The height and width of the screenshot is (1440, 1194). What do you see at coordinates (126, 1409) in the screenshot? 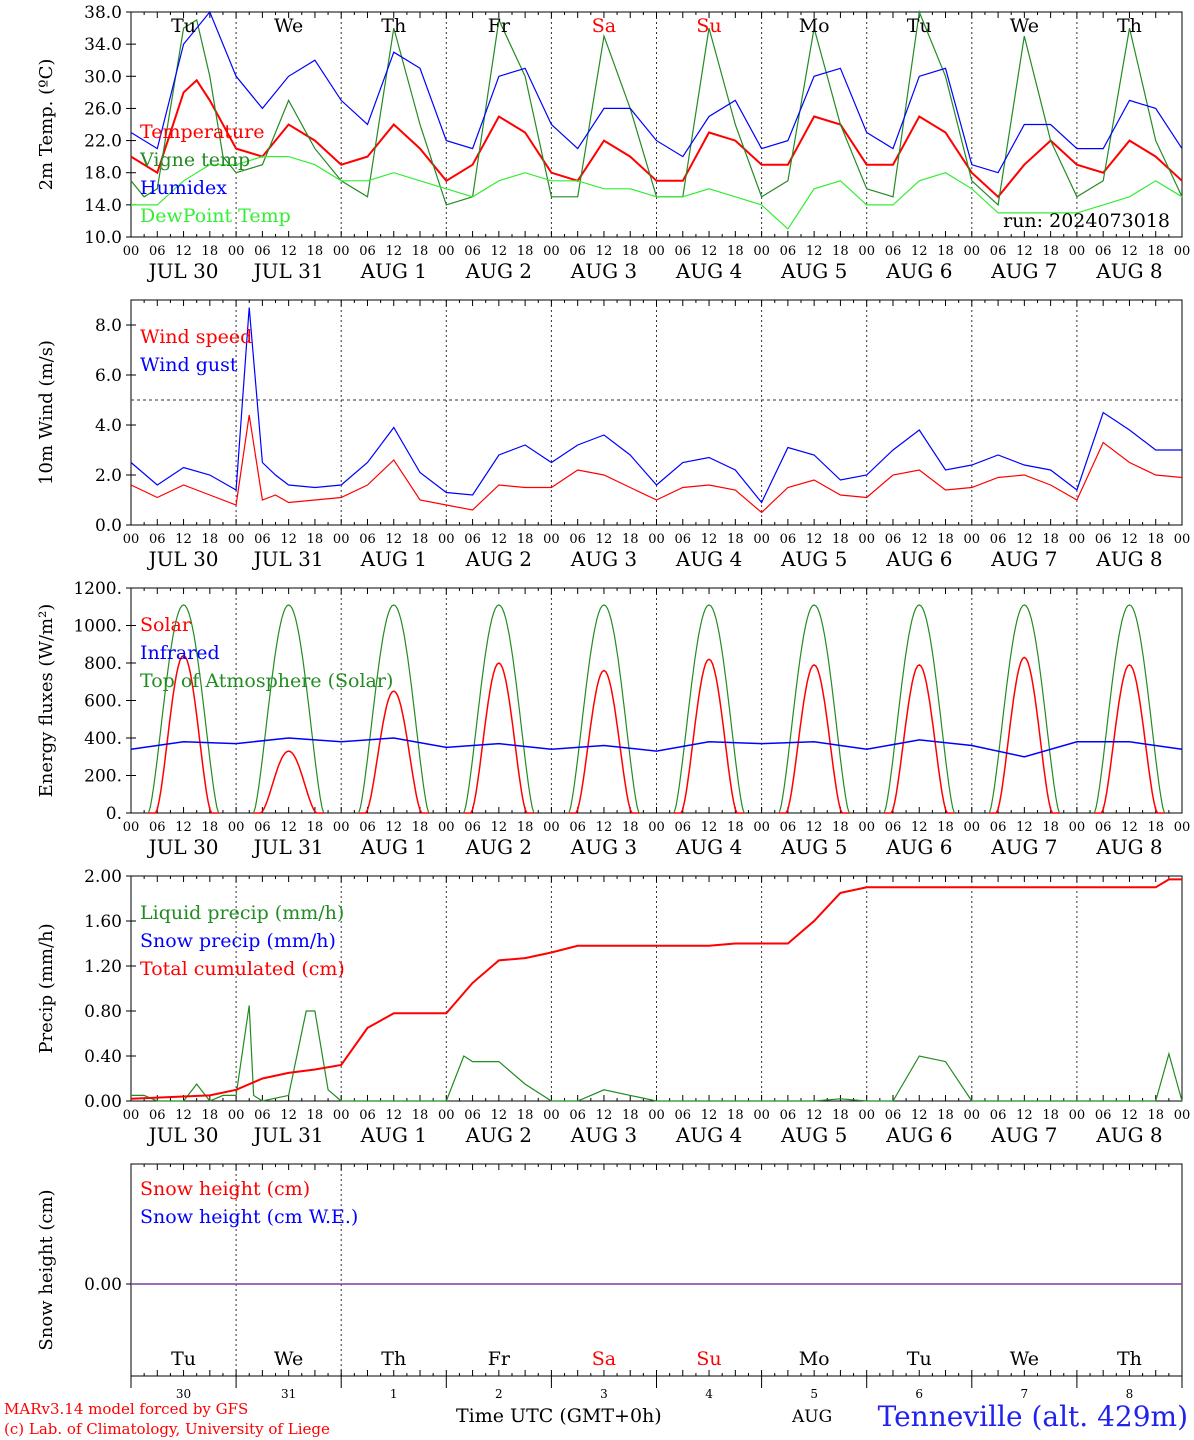
I see `model-credit: MARv3.14 model forced by GFS` at bounding box center [126, 1409].